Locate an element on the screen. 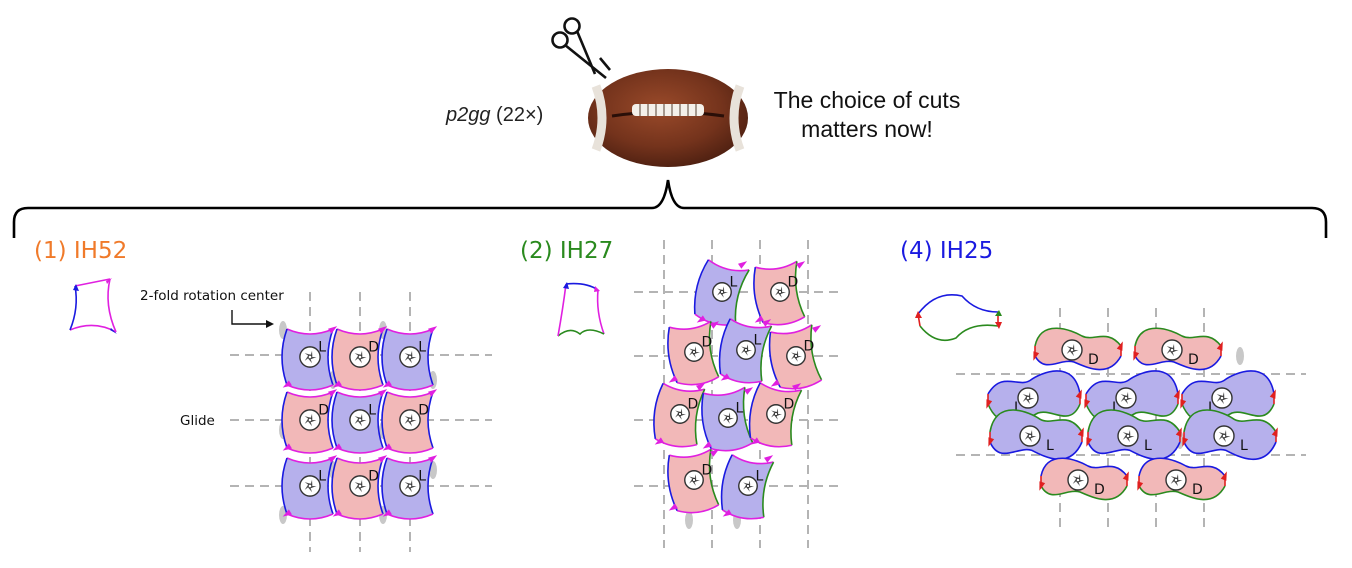  panel1-boundary-sketch is located at coordinates (93, 306).